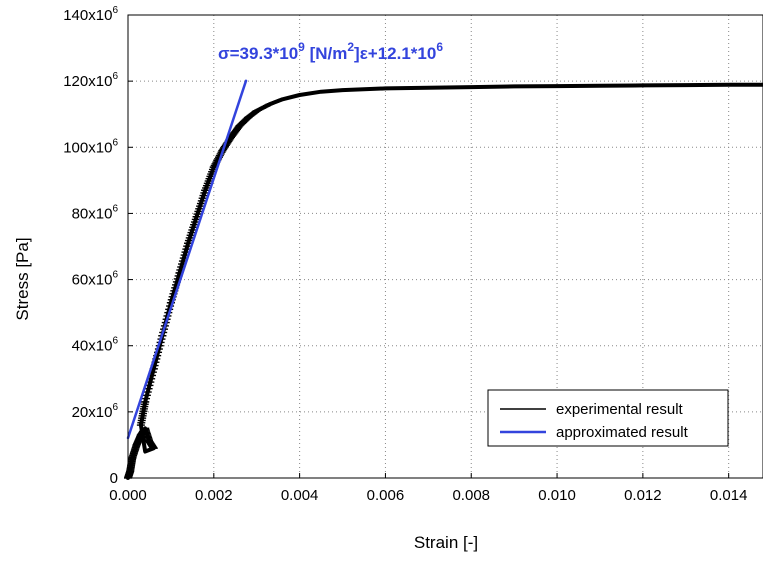 The height and width of the screenshot is (564, 763). Describe the element at coordinates (326, 53) in the screenshot. I see `equation-middle: [N/m` at that location.